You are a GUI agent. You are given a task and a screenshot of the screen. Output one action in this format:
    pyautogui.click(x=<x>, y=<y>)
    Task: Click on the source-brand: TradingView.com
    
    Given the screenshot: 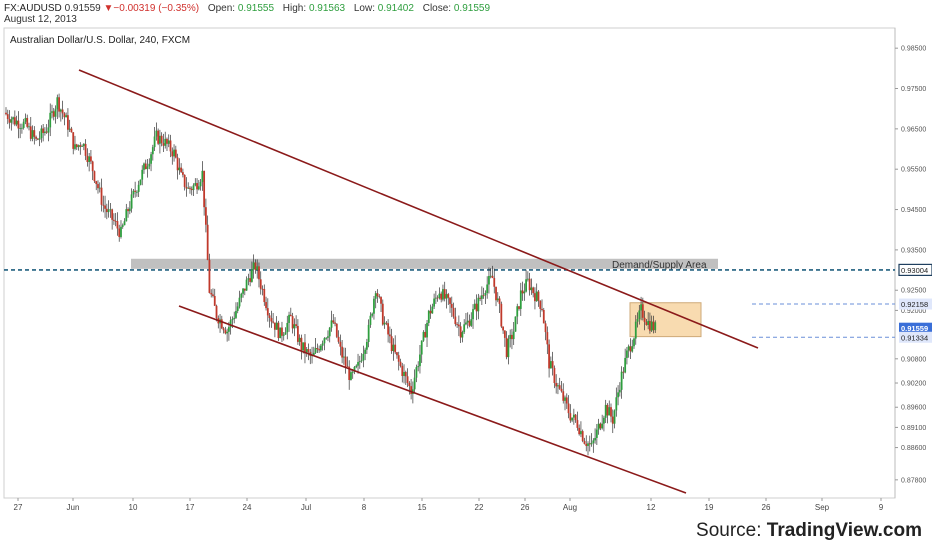 What is the action you would take?
    pyautogui.click(x=844, y=530)
    